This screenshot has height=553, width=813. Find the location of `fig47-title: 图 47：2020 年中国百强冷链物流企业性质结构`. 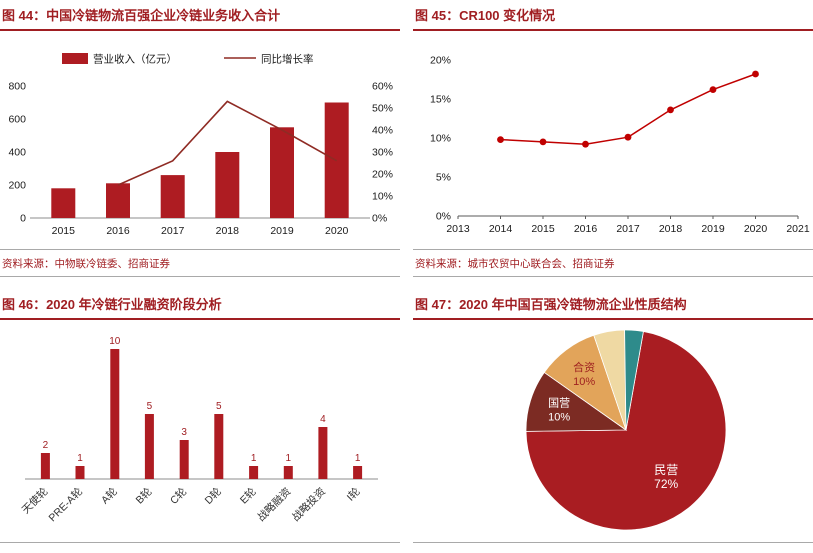

fig47-title: 图 47：2020 年中国百强冷链物流企业性质结构 is located at coordinates (613, 304).